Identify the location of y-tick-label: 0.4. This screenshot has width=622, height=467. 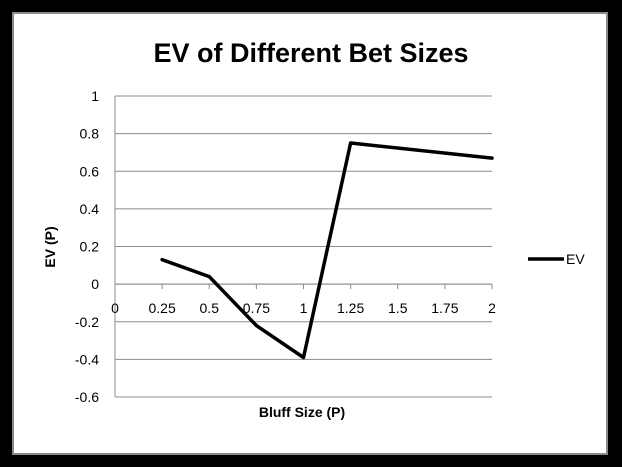
(90, 209).